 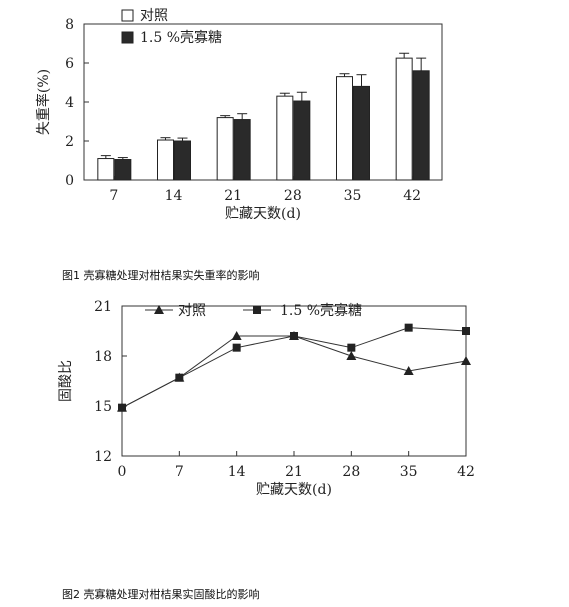 What do you see at coordinates (103, 407) in the screenshot?
I see `y-tick-label: 15` at bounding box center [103, 407].